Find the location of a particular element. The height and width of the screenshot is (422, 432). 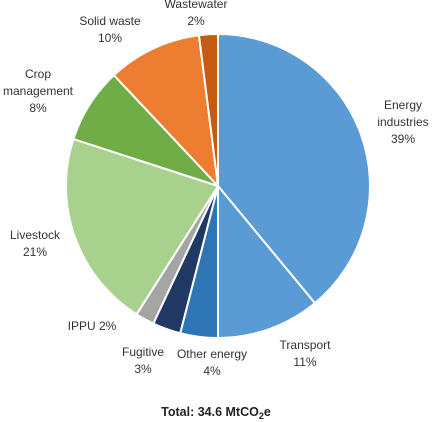

slice-label-energy-industries: Energy industries 39% is located at coordinates (402, 122).